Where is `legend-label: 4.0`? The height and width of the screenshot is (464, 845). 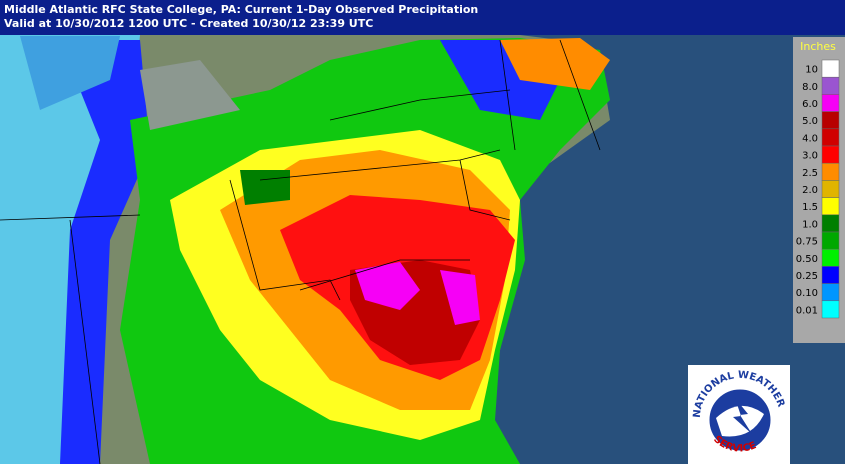
legend-label: 4.0 is located at coordinates (810, 138).